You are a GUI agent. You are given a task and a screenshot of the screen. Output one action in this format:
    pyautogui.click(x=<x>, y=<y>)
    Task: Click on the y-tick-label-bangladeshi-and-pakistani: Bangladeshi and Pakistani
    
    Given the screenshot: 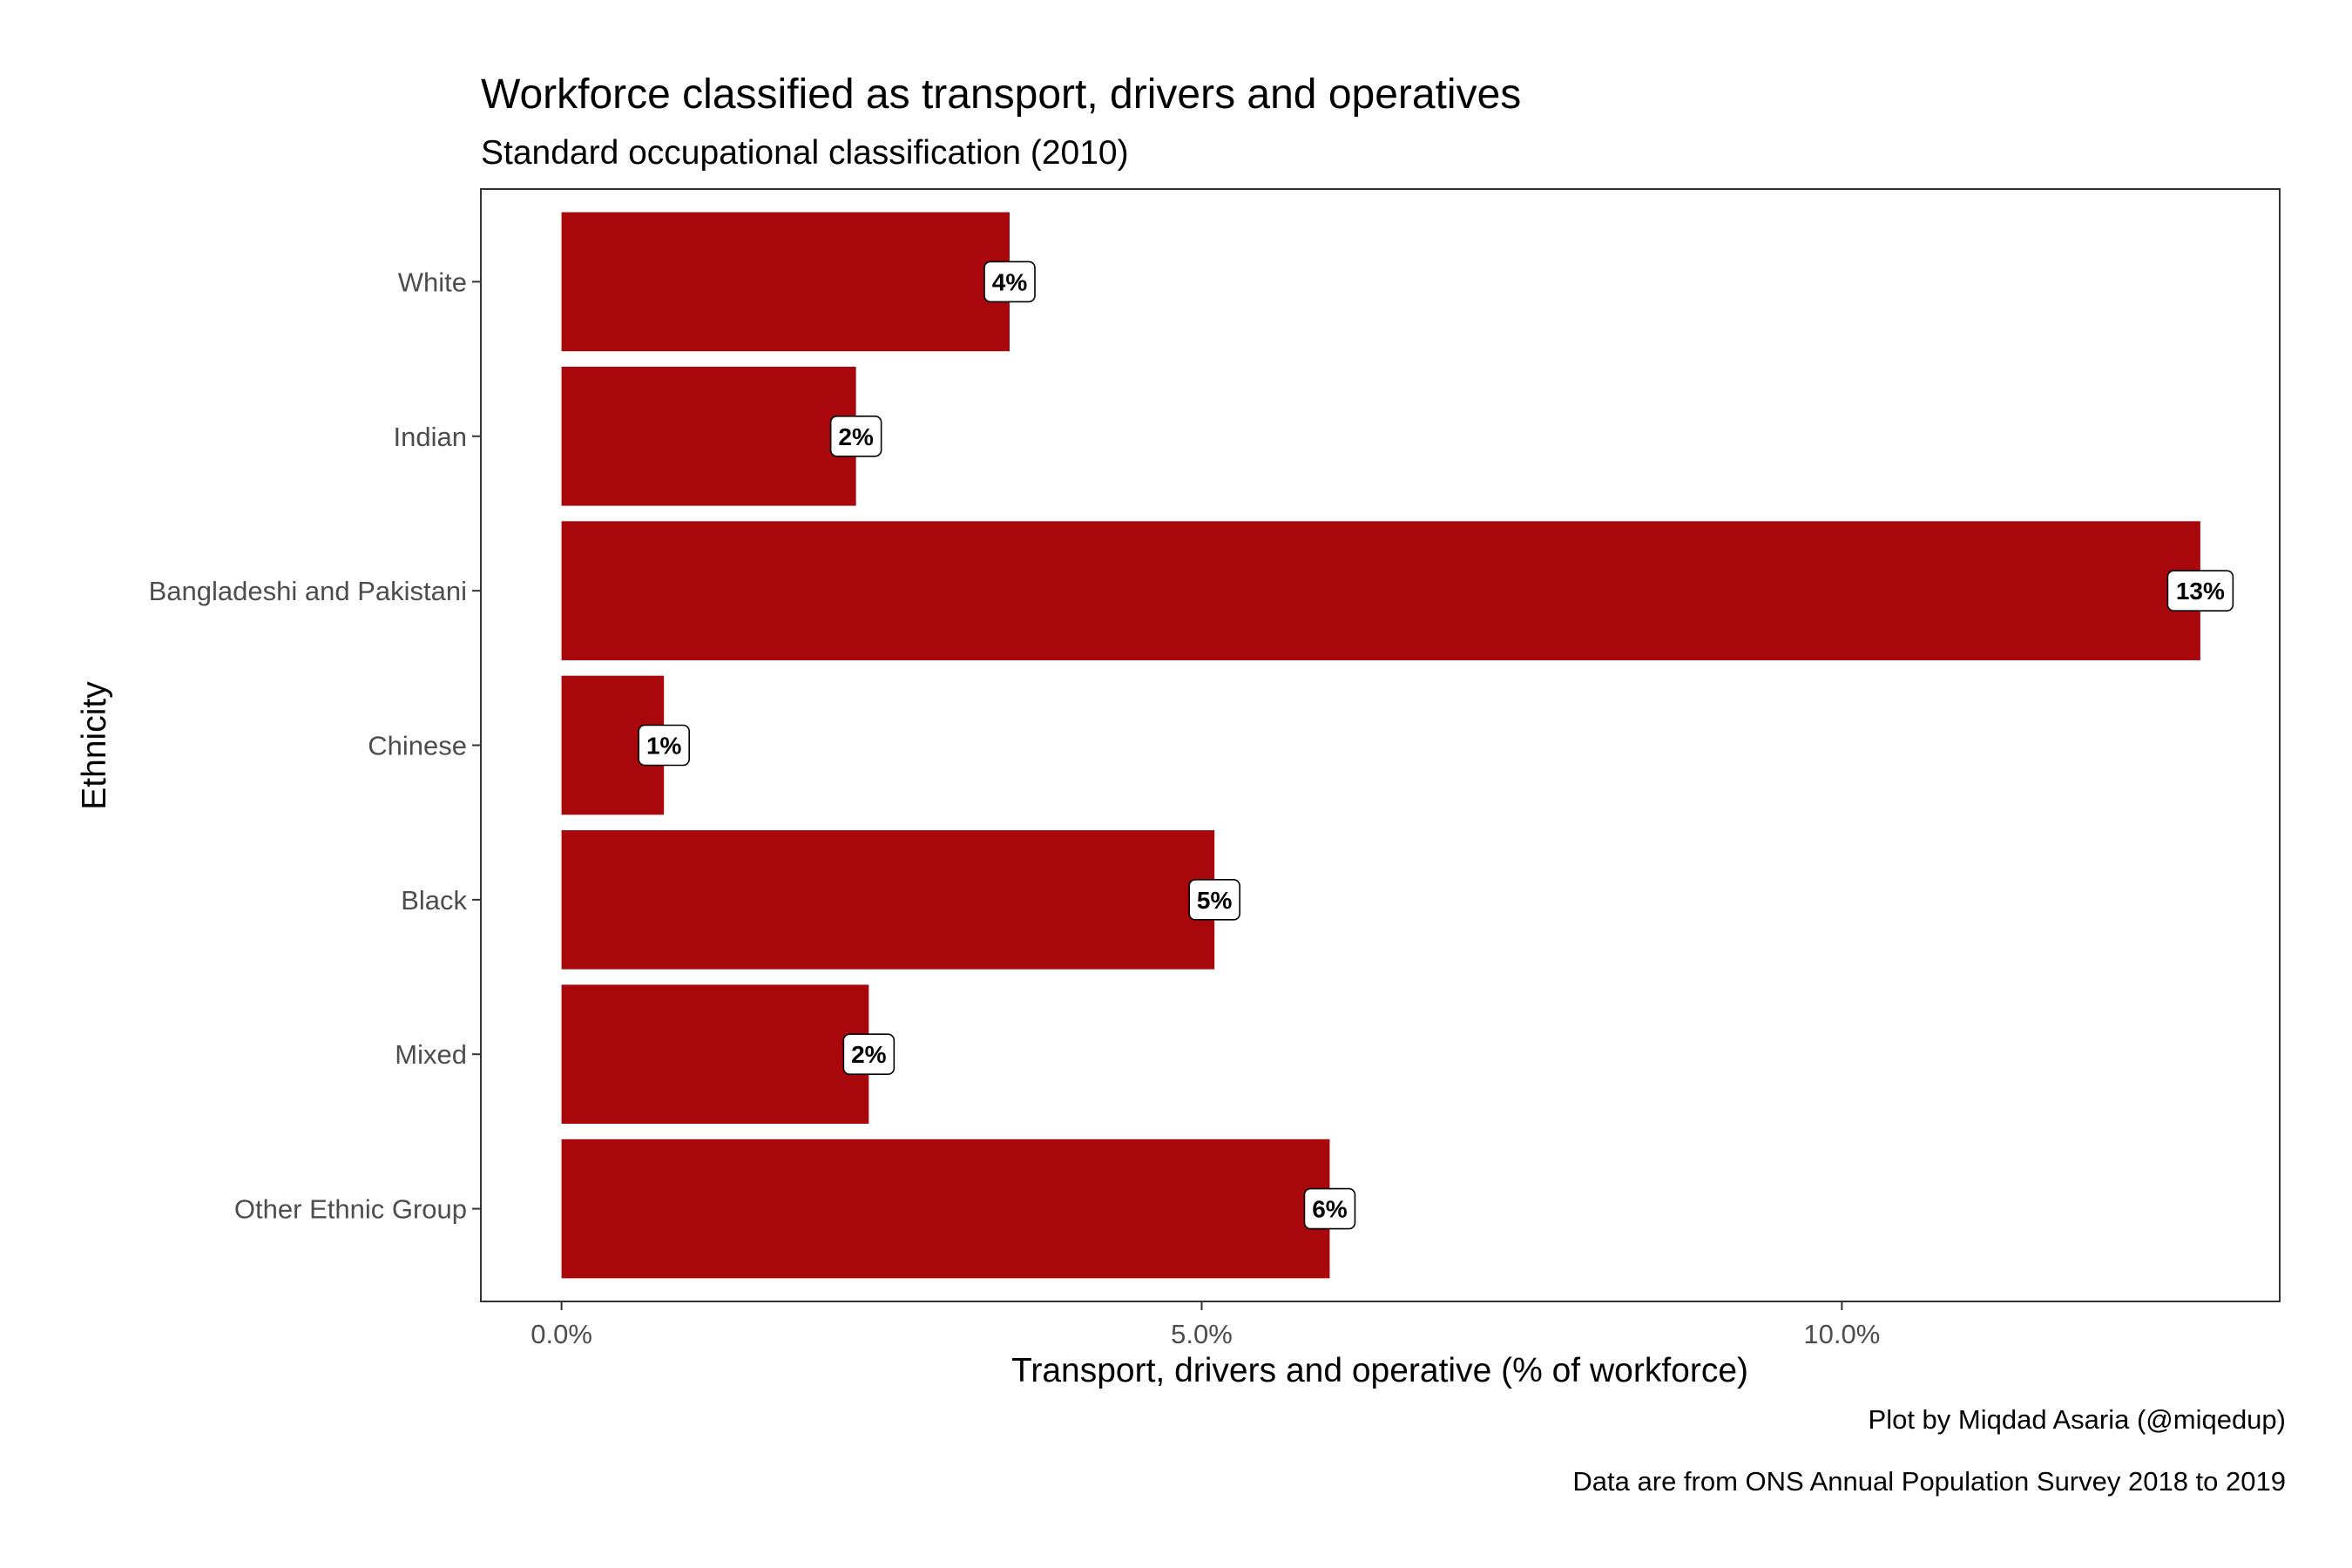 What is the action you would take?
    pyautogui.click(x=308, y=591)
    